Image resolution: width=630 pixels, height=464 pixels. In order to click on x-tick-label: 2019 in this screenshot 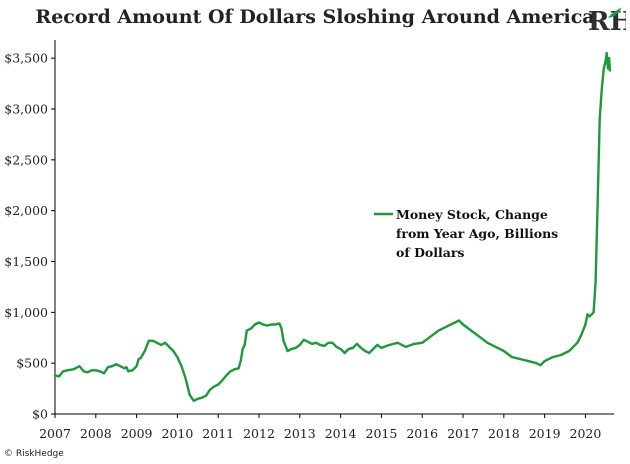, I will do `click(545, 433)`.